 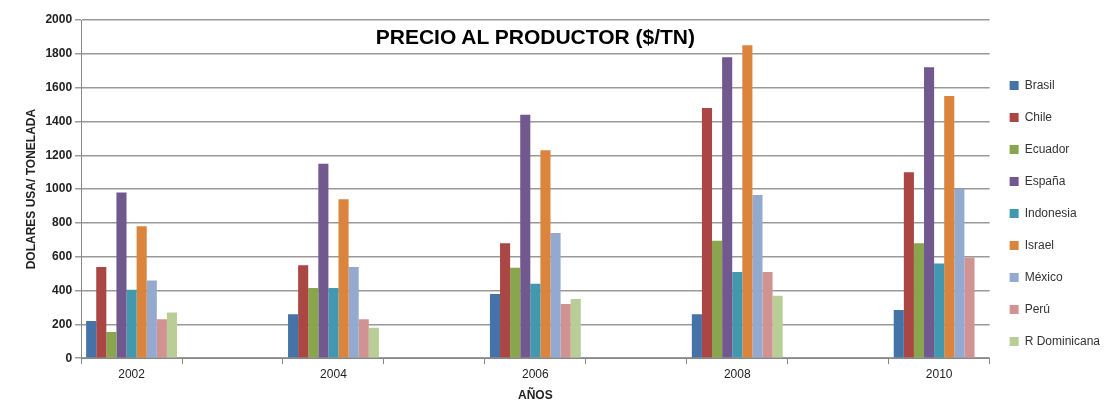 What do you see at coordinates (62, 222) in the screenshot?
I see `y-tick-label: 800` at bounding box center [62, 222].